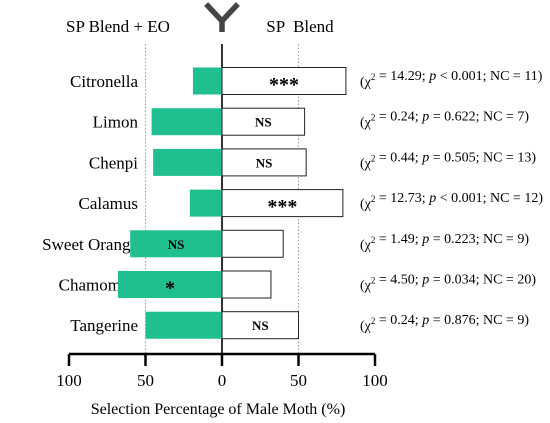 The width and height of the screenshot is (550, 423). What do you see at coordinates (104, 81) in the screenshot?
I see `category-label: Citronella` at bounding box center [104, 81].